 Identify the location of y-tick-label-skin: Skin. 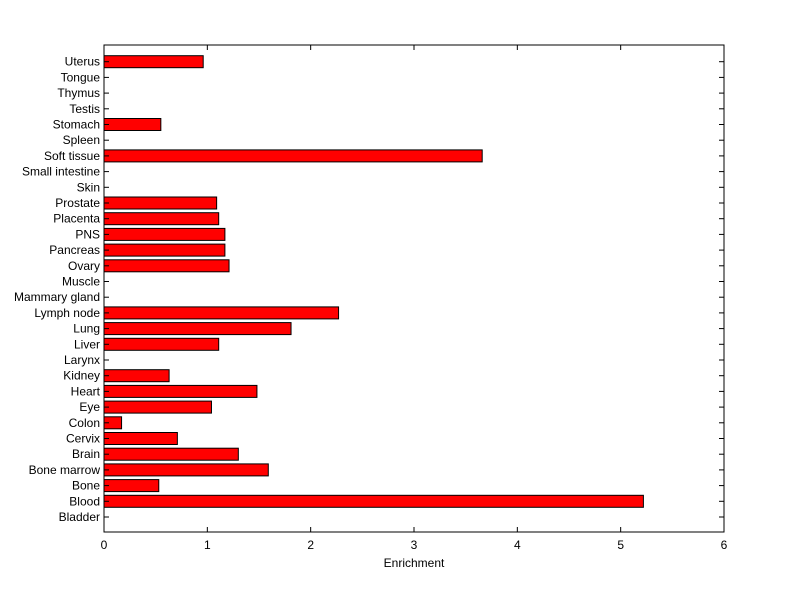
(88, 187).